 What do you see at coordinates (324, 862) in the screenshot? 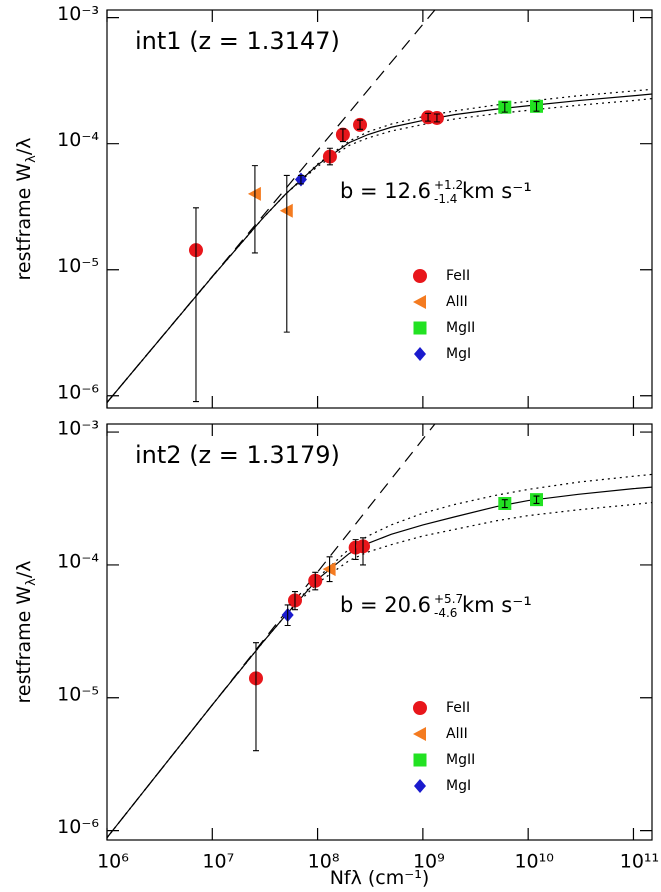
I see `x-tick-label: 10⁸` at bounding box center [324, 862].